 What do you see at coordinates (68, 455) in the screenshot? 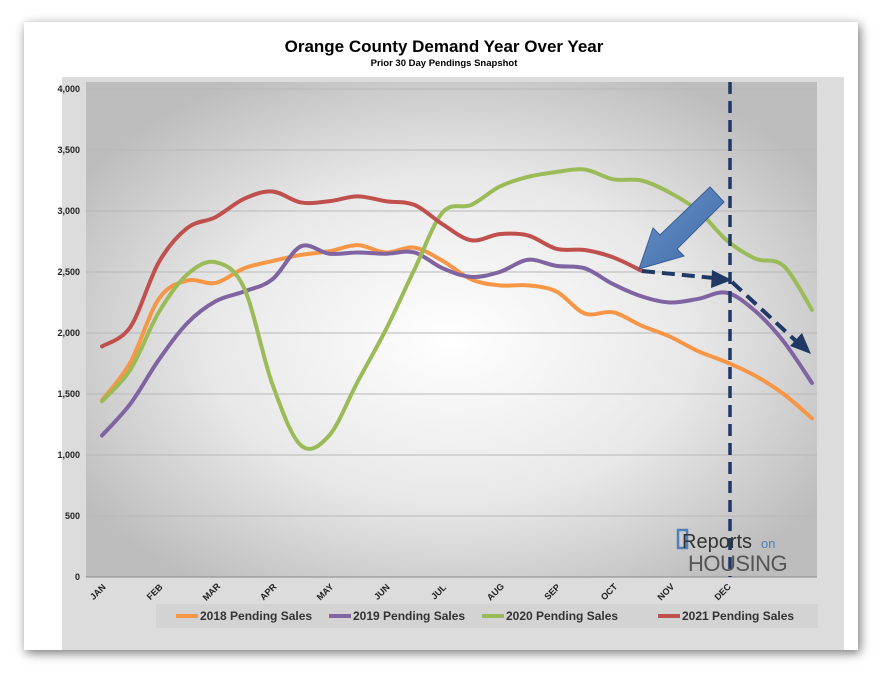
I see `y-tick-label: 1,000` at bounding box center [68, 455].